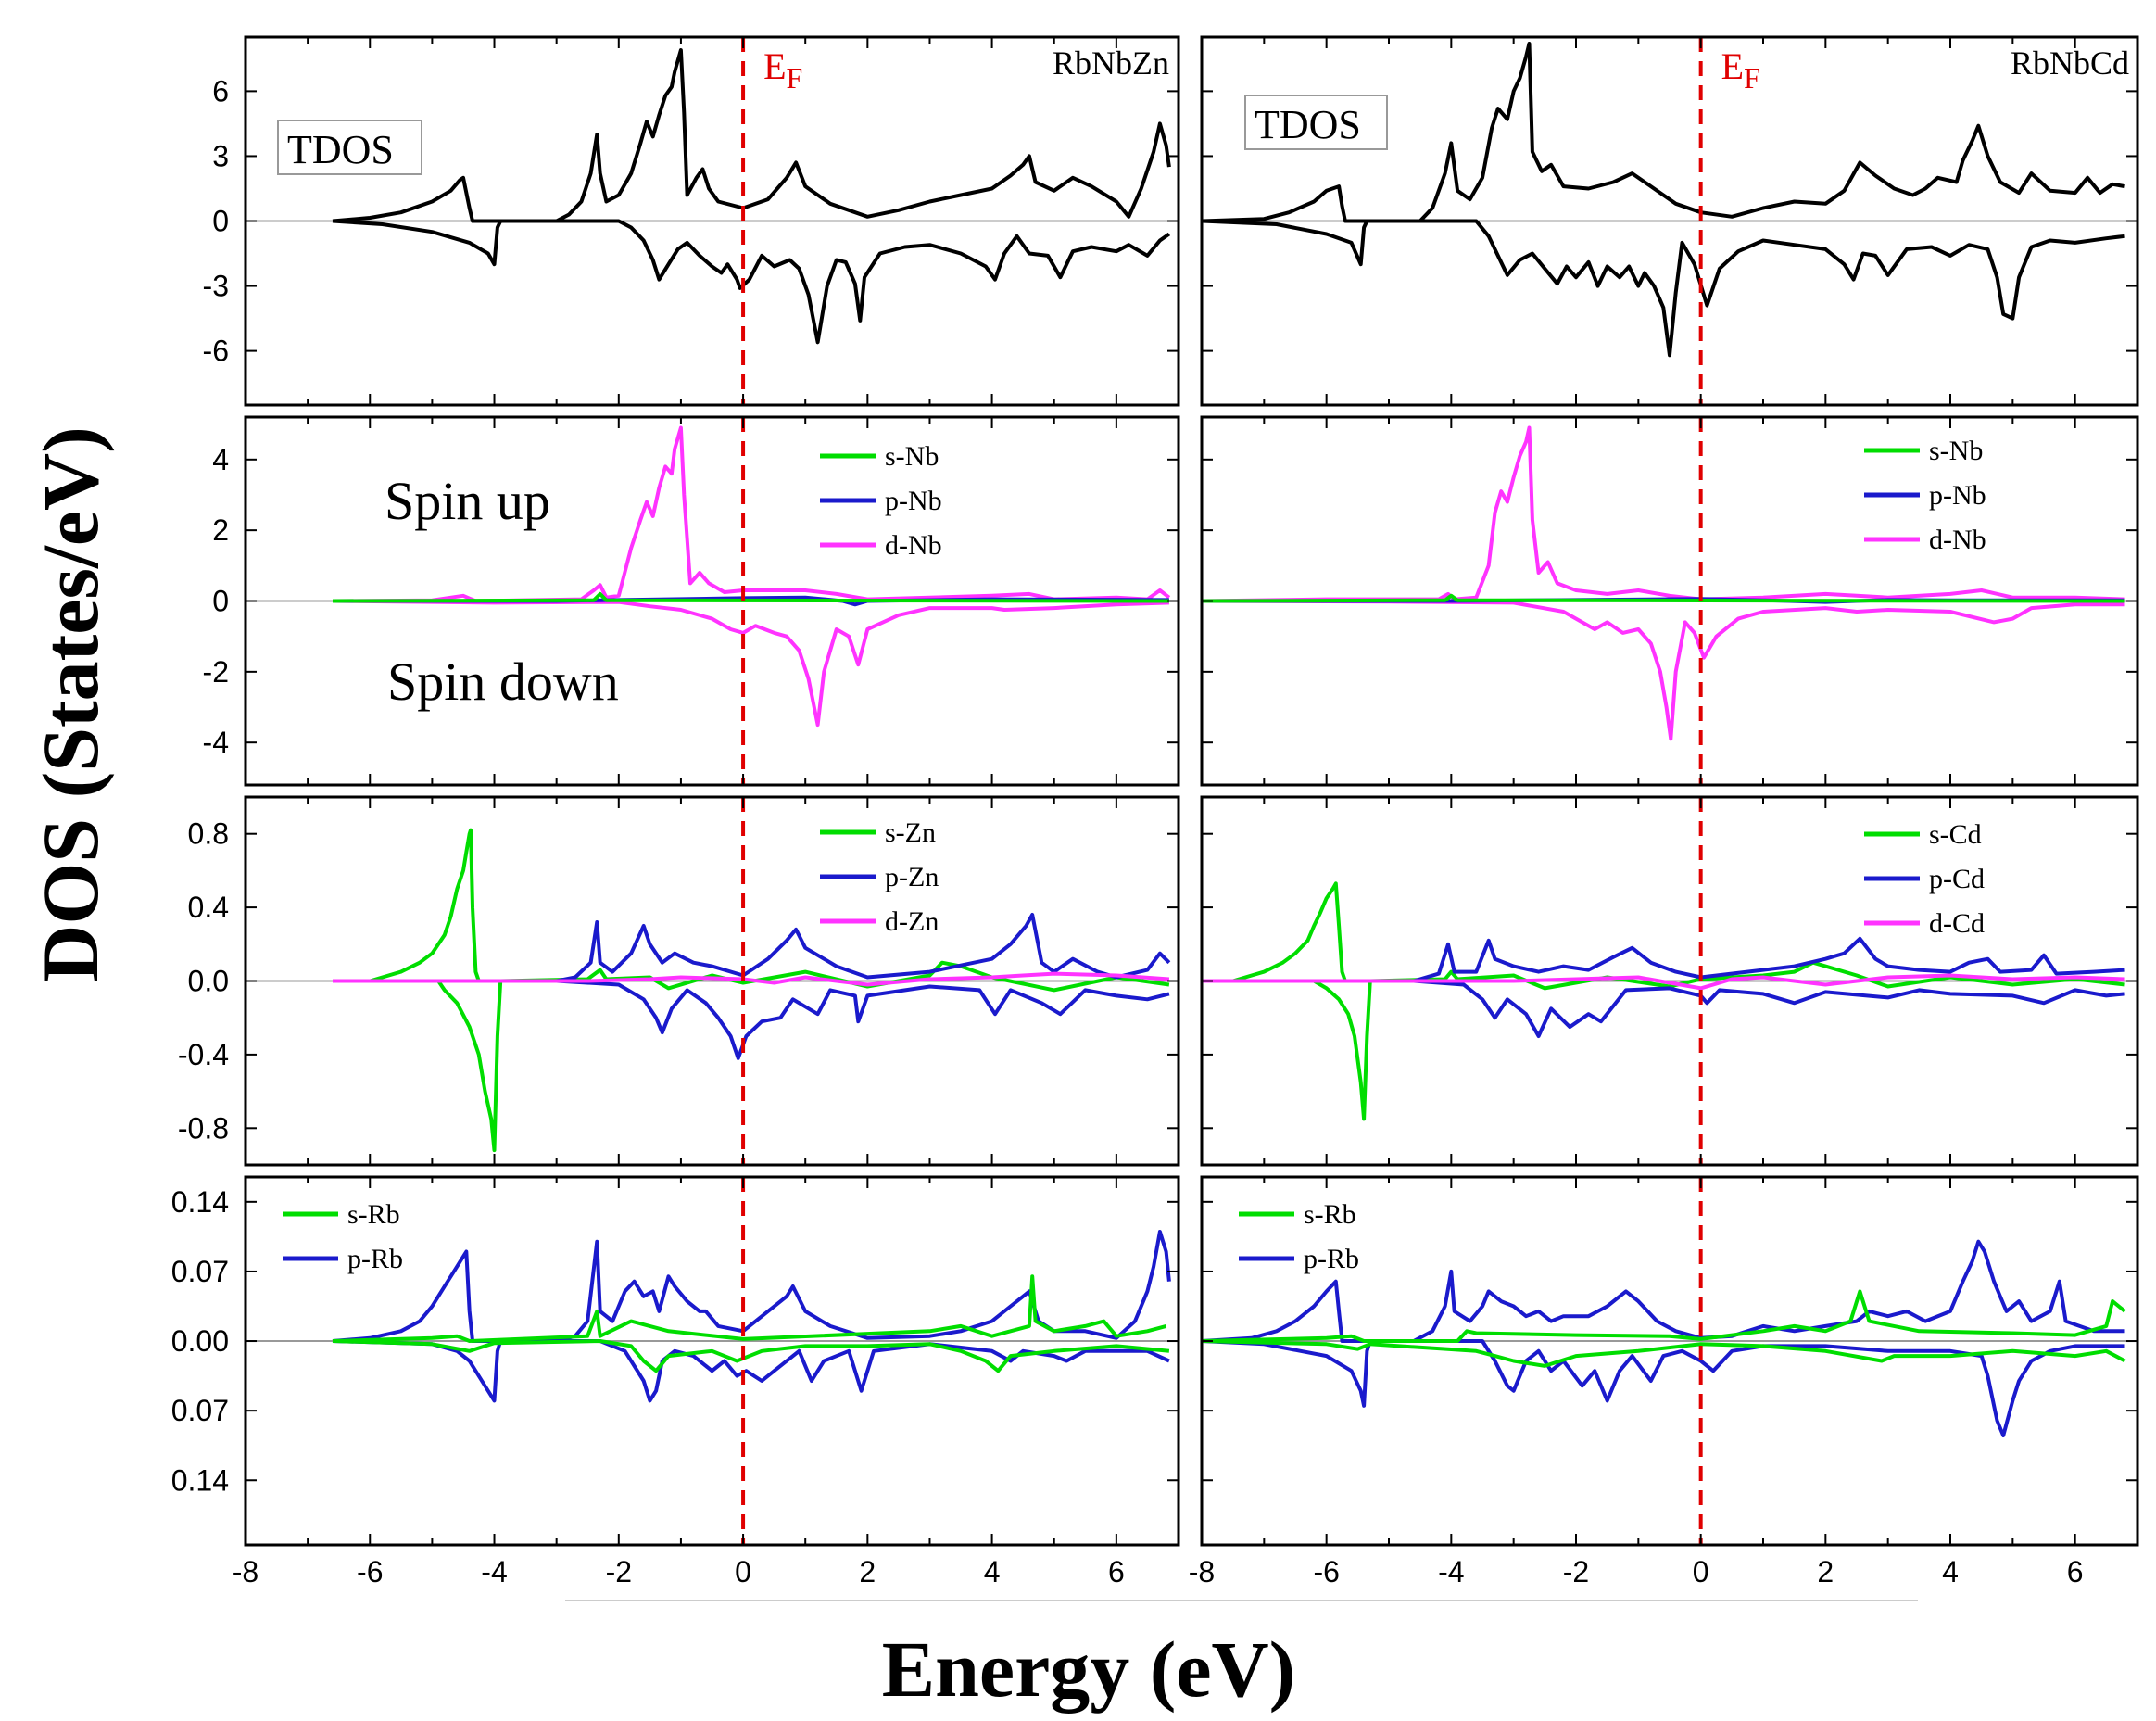 The height and width of the screenshot is (1721, 2156). I want to click on y-tick-label: -3, so click(216, 287).